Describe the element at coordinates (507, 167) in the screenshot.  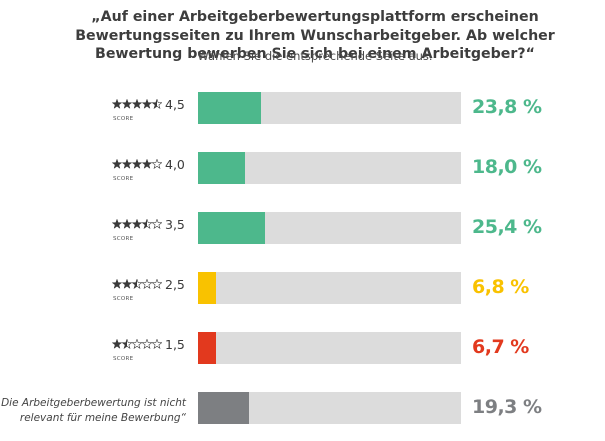
I see `data-label: 18,0 %` at that location.